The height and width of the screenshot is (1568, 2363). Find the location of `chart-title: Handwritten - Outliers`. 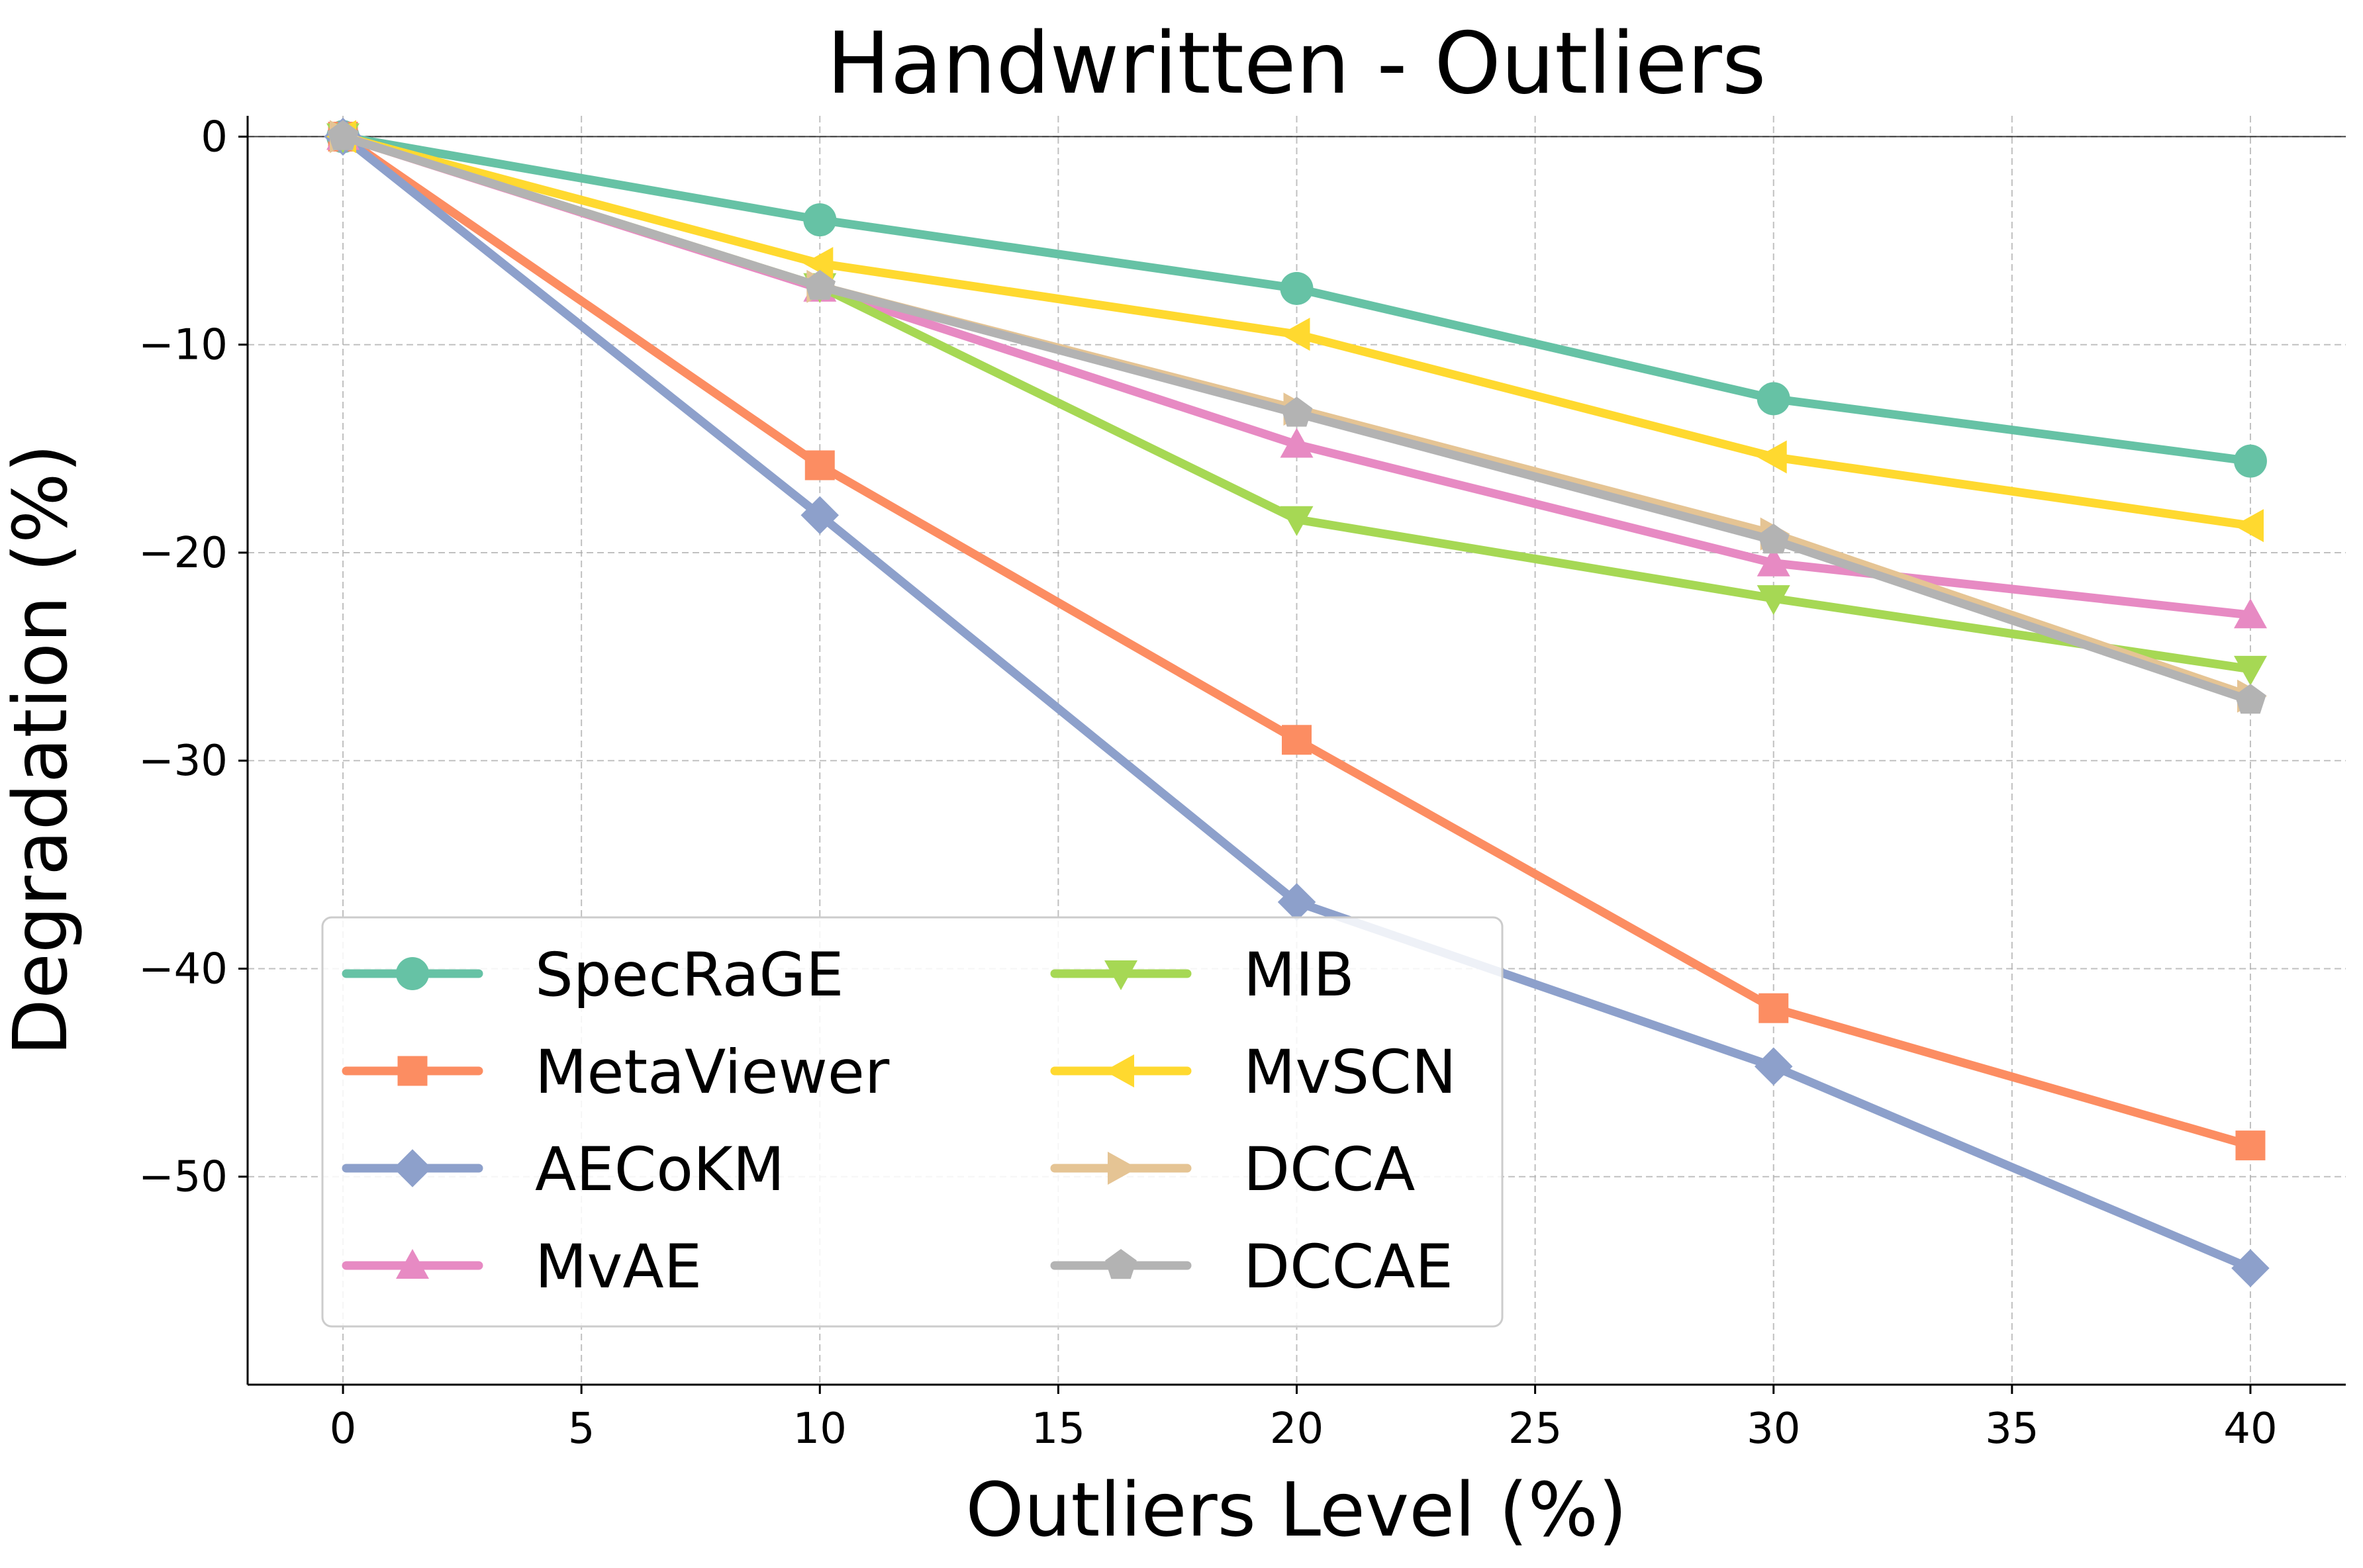

chart-title: Handwritten - Outliers is located at coordinates (1296, 64).